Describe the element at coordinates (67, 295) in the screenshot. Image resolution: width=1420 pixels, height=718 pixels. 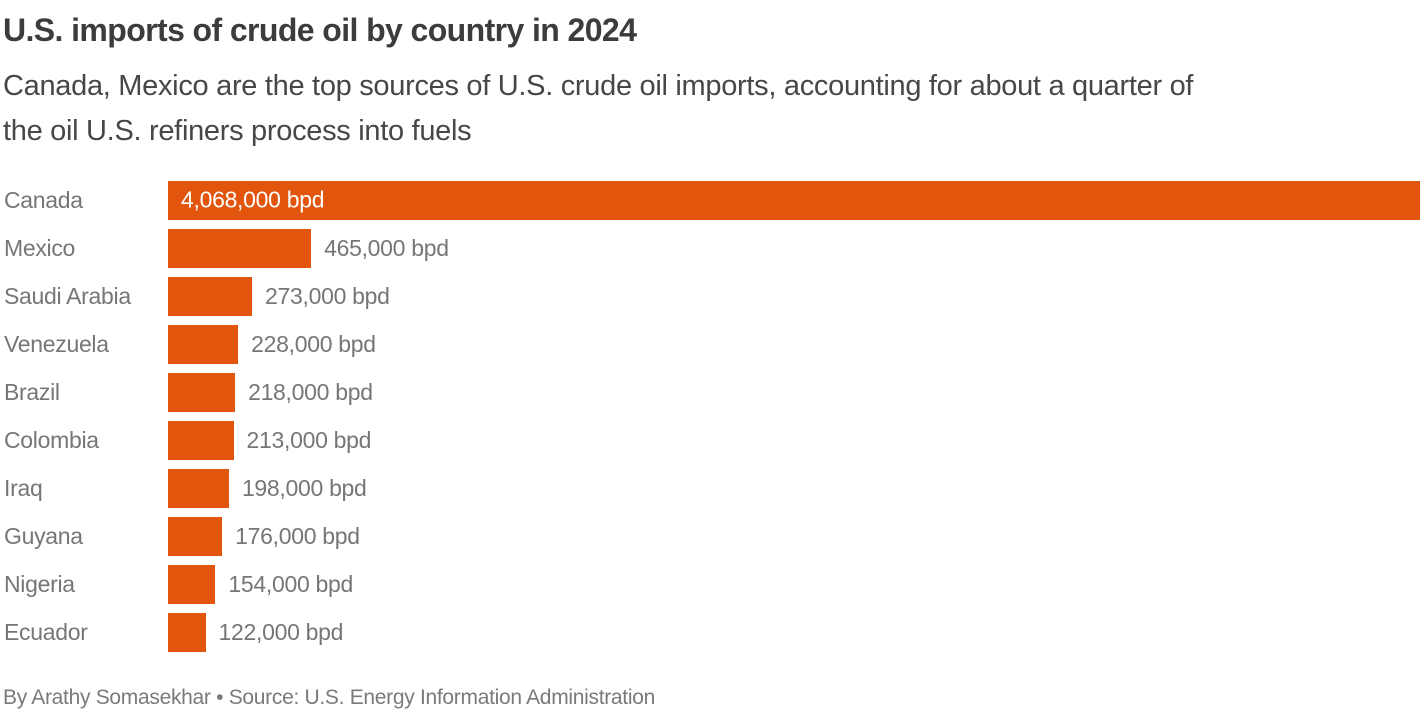
I see `country-label-saudi-arabia: Saudi Arabia` at that location.